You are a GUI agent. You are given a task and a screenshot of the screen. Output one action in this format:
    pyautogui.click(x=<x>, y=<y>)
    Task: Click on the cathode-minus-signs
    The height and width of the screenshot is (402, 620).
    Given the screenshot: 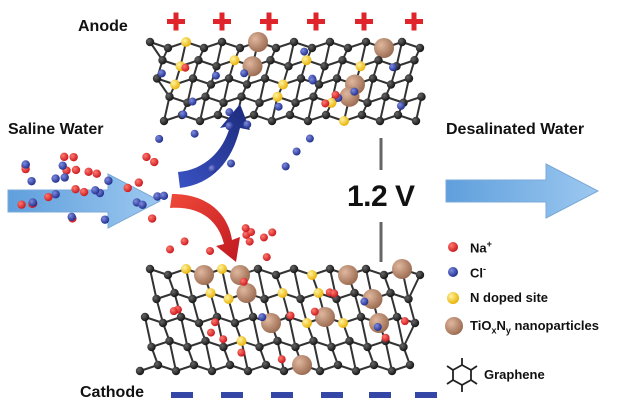 What is the action you would take?
    pyautogui.click(x=304, y=395)
    